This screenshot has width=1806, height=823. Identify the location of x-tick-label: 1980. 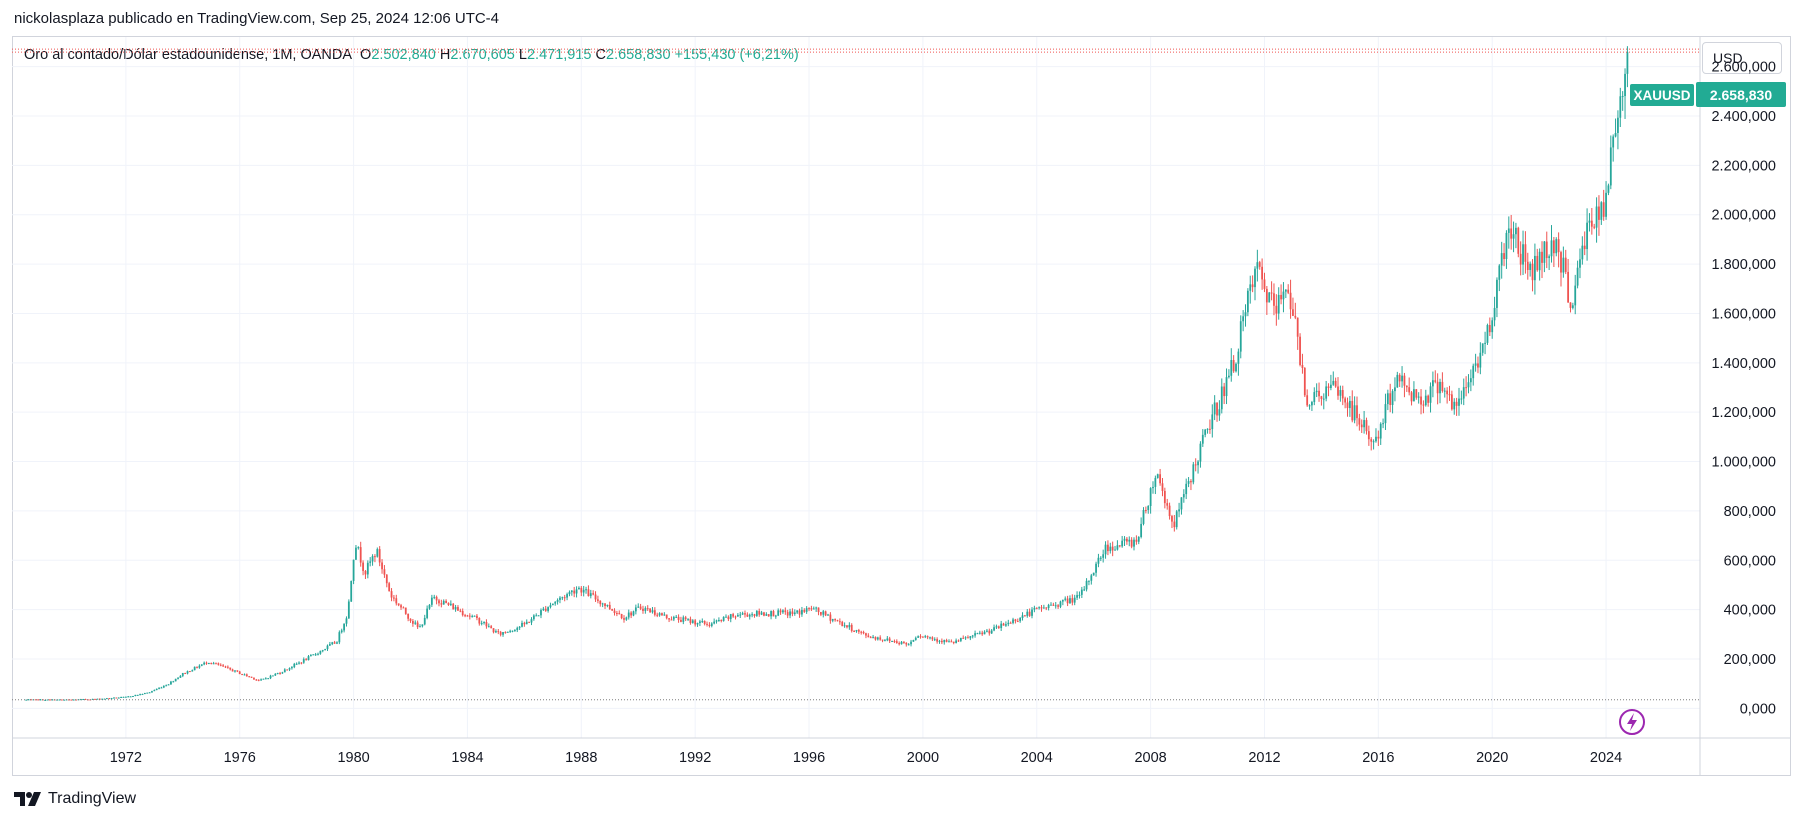
(353, 758).